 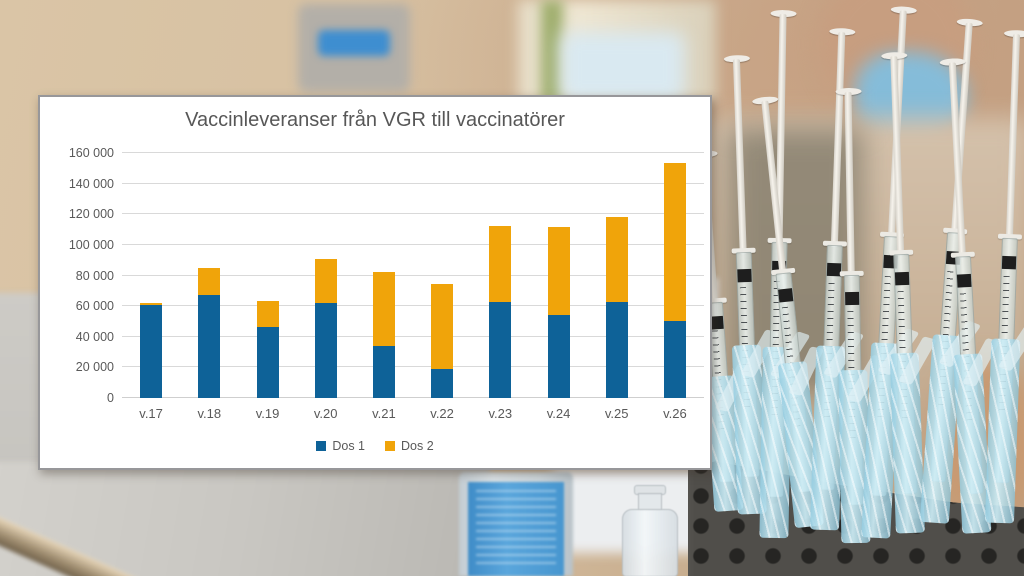 What do you see at coordinates (354, 43) in the screenshot?
I see `wall-device-screen` at bounding box center [354, 43].